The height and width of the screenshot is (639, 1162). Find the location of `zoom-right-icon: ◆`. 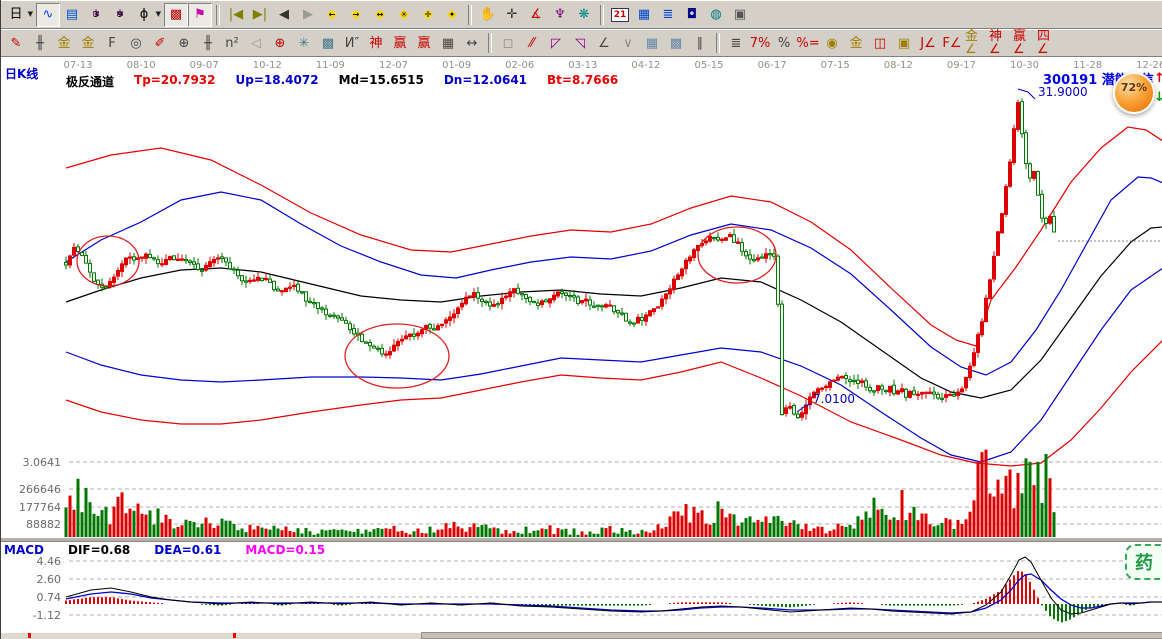

zoom-right-icon: ◆ is located at coordinates (356, 14).